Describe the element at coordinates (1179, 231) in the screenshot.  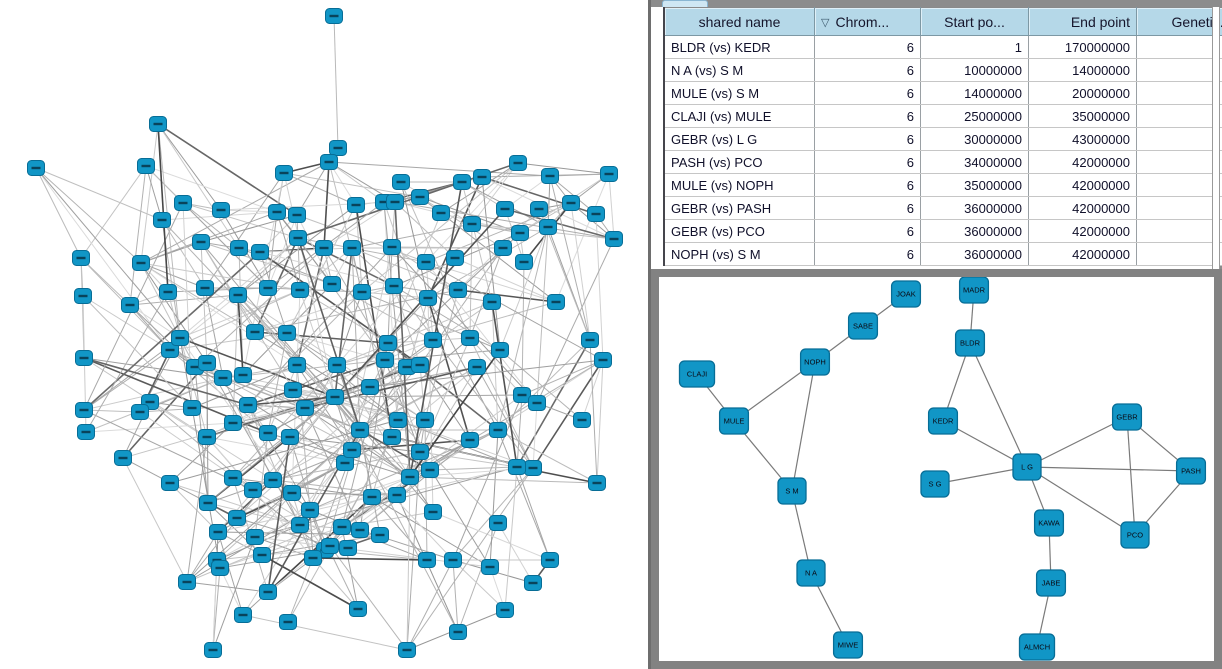
I see `table-cell: 8.4` at that location.